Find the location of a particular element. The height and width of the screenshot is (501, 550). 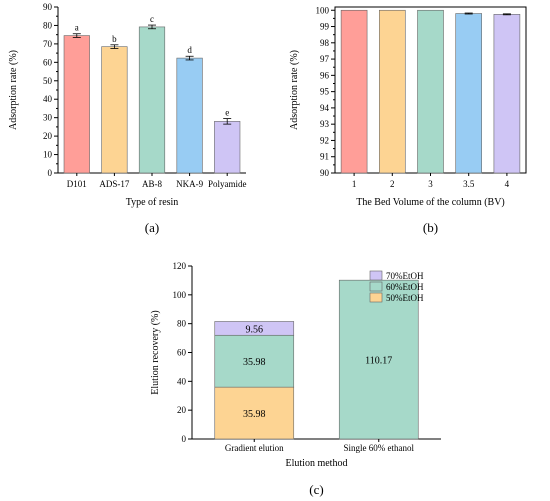

y-tick-label: 120 is located at coordinates (180, 266).